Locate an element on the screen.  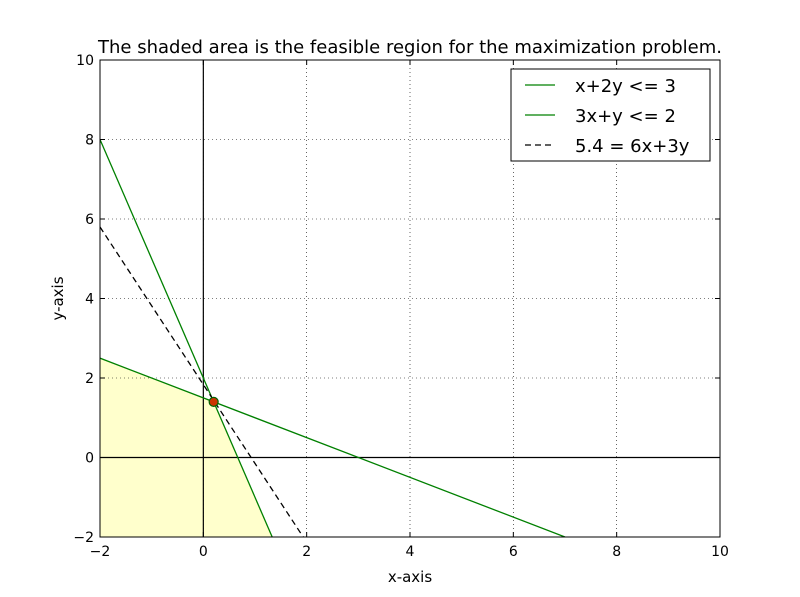
y-tick-label: −2 is located at coordinates (83, 538).